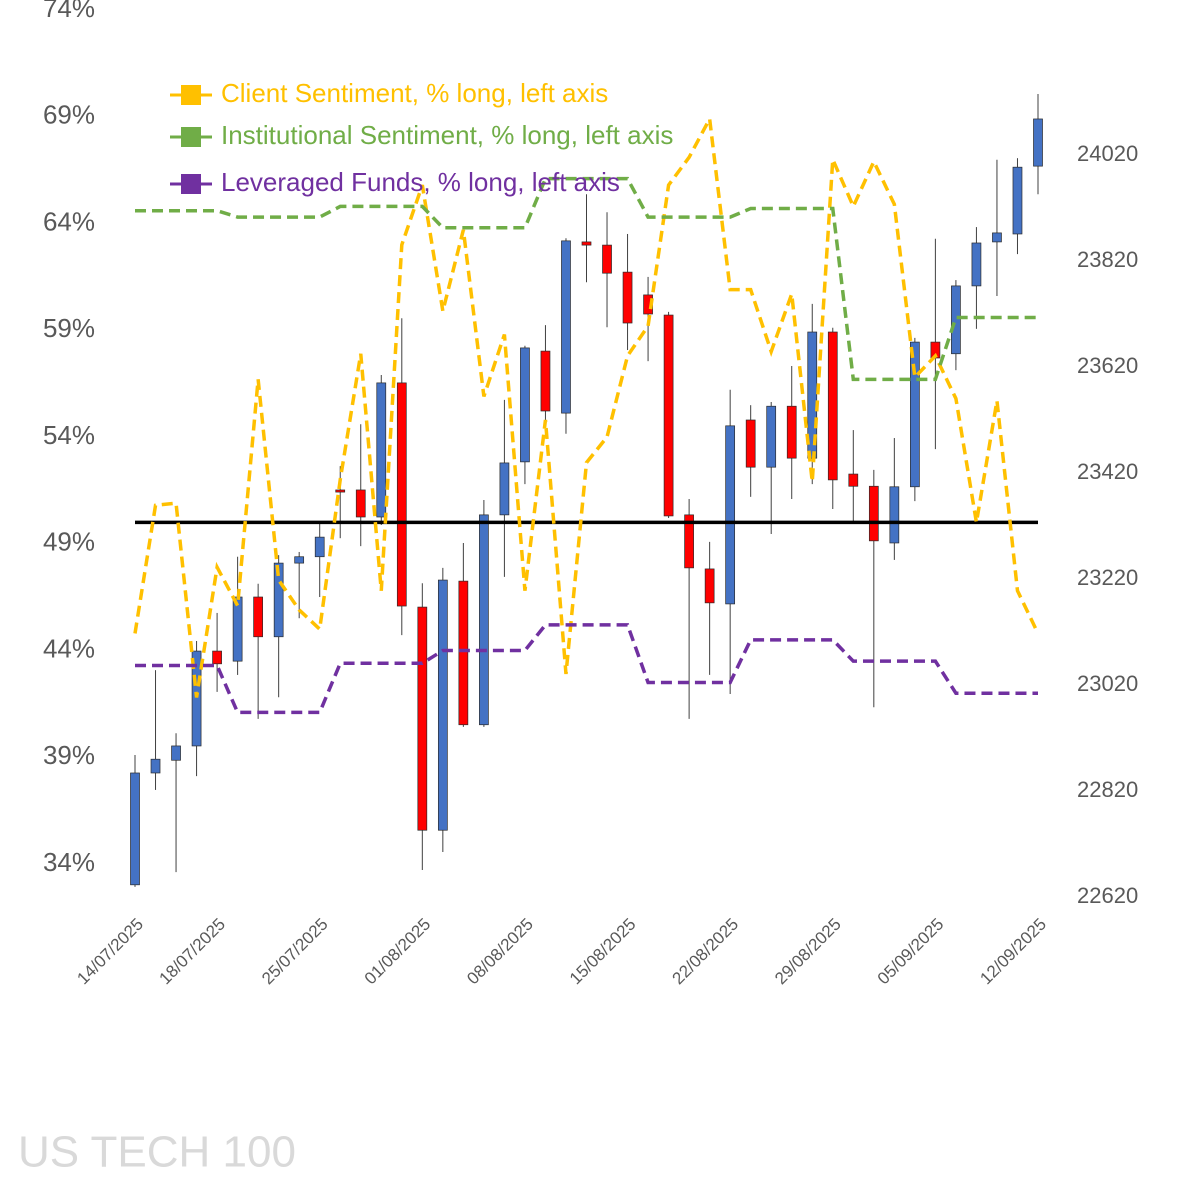 The image size is (1181, 1181). What do you see at coordinates (110, 952) in the screenshot?
I see `x-tick-label: 14/07/2025` at bounding box center [110, 952].